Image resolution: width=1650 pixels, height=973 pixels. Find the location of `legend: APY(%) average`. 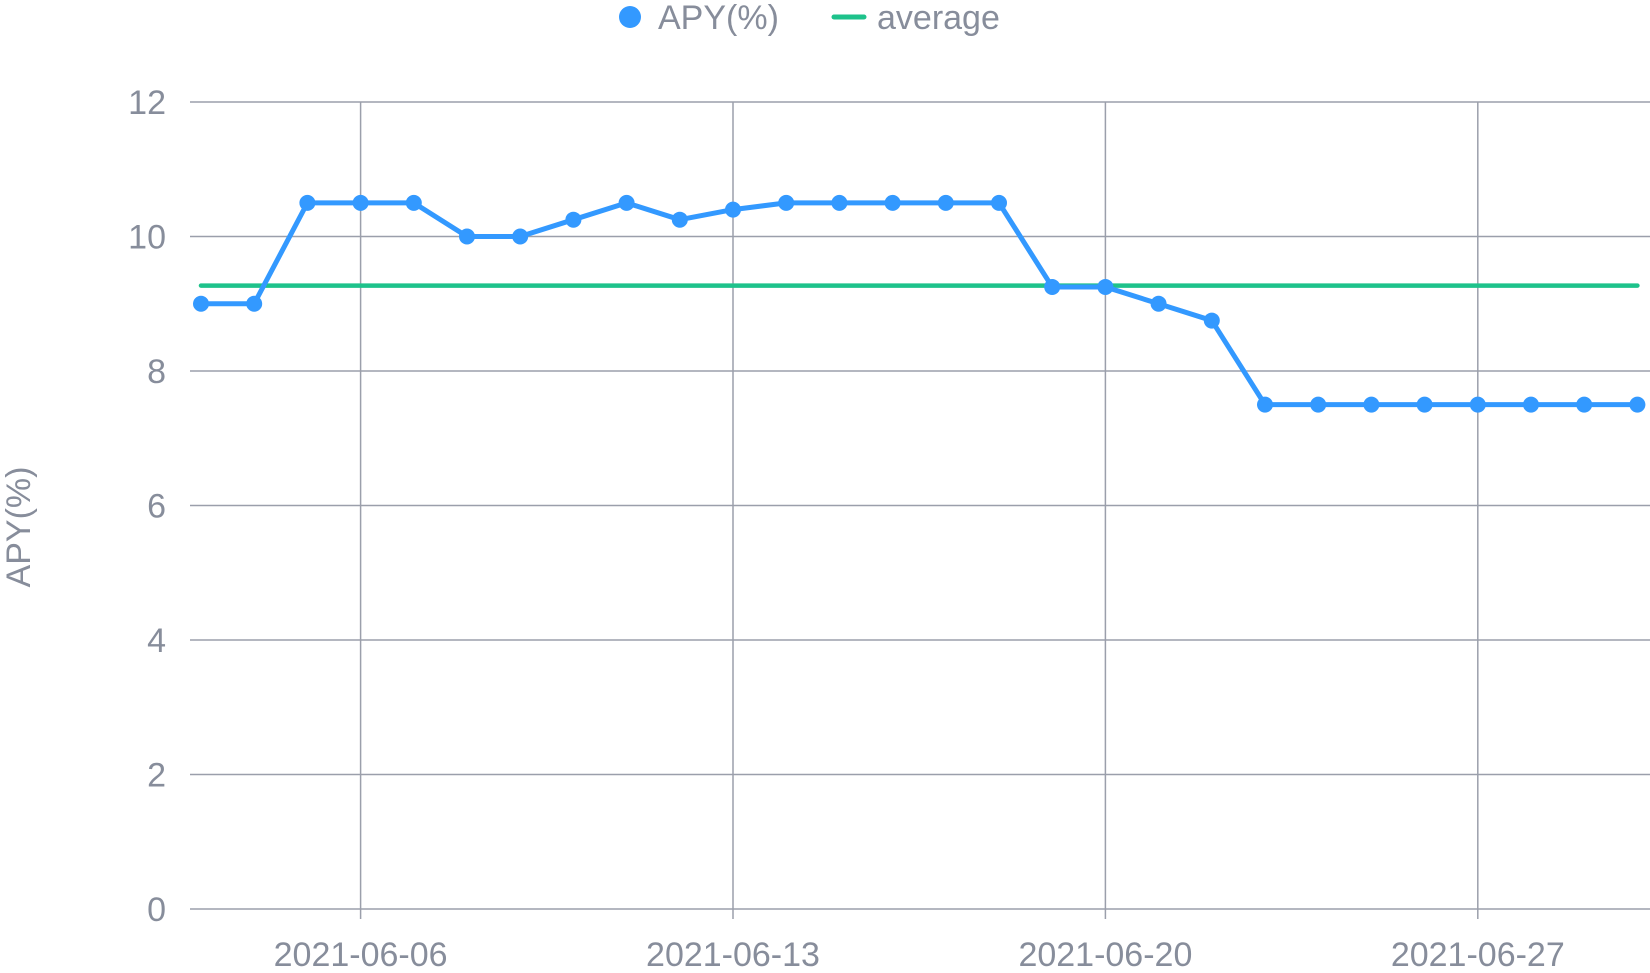

legend: APY(%) average is located at coordinates (809, 18).